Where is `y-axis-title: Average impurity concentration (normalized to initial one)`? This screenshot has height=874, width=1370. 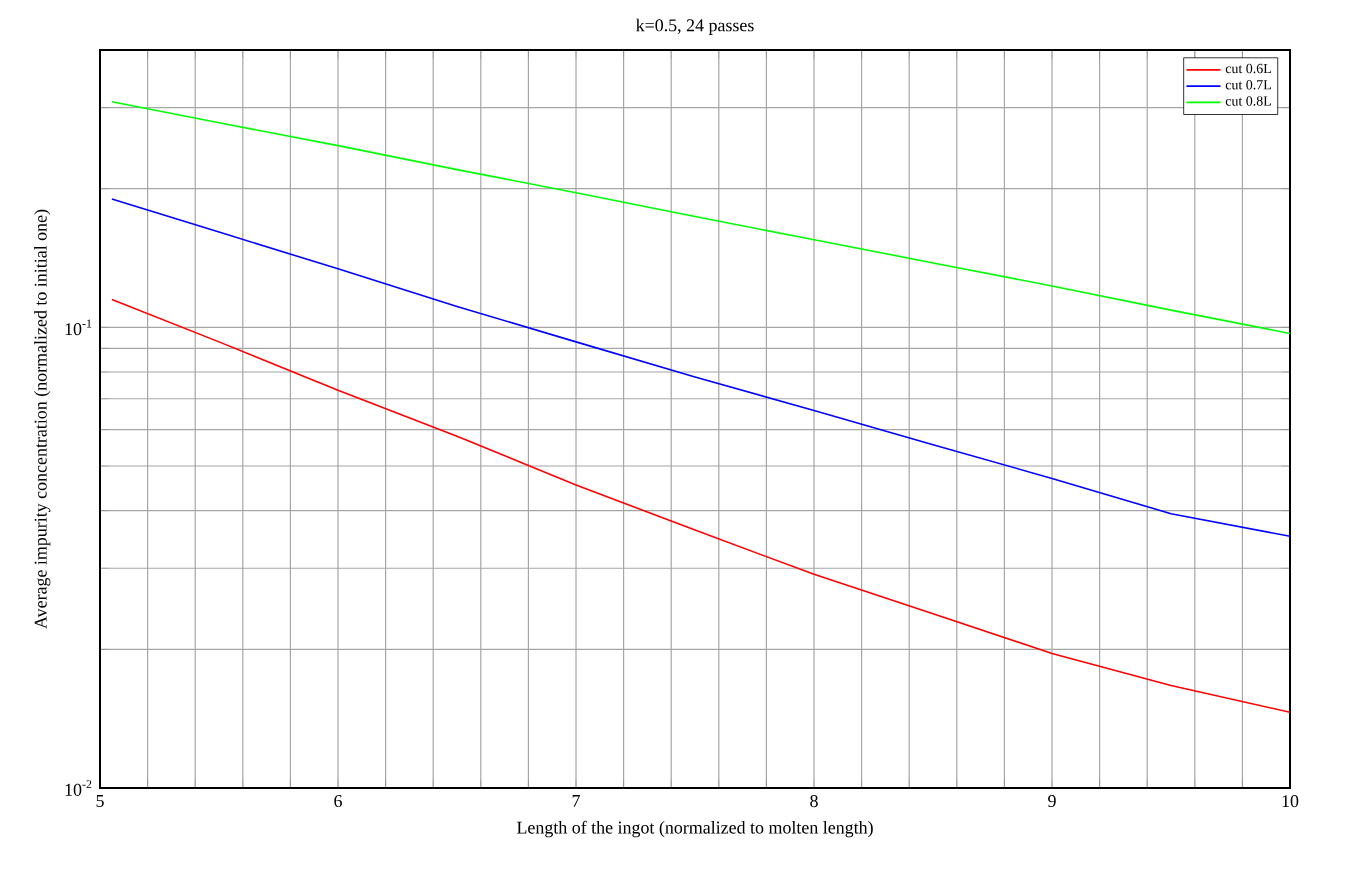 y-axis-title: Average impurity concentration (normalized to initial one) is located at coordinates (42, 419).